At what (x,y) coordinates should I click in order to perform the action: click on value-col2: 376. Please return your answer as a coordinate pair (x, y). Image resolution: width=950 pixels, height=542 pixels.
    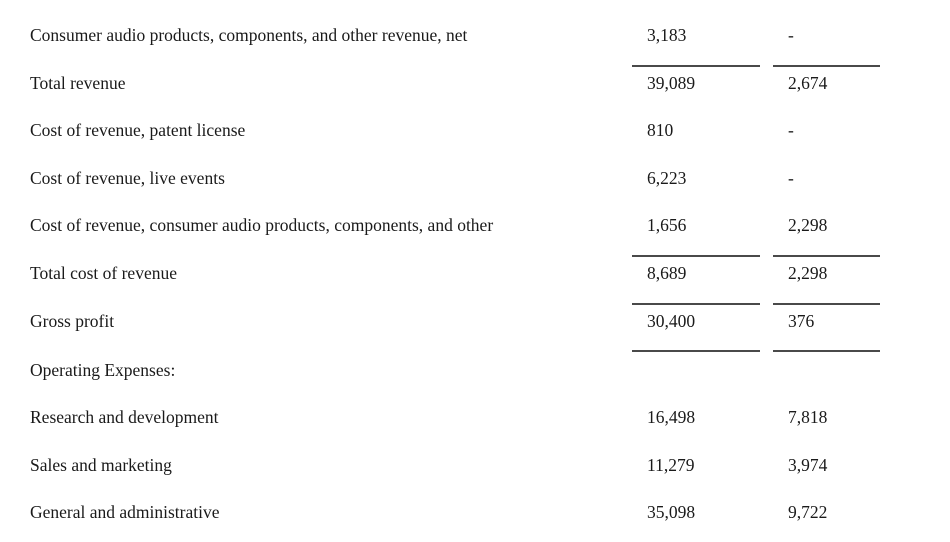
    Looking at the image, I should click on (826, 327).